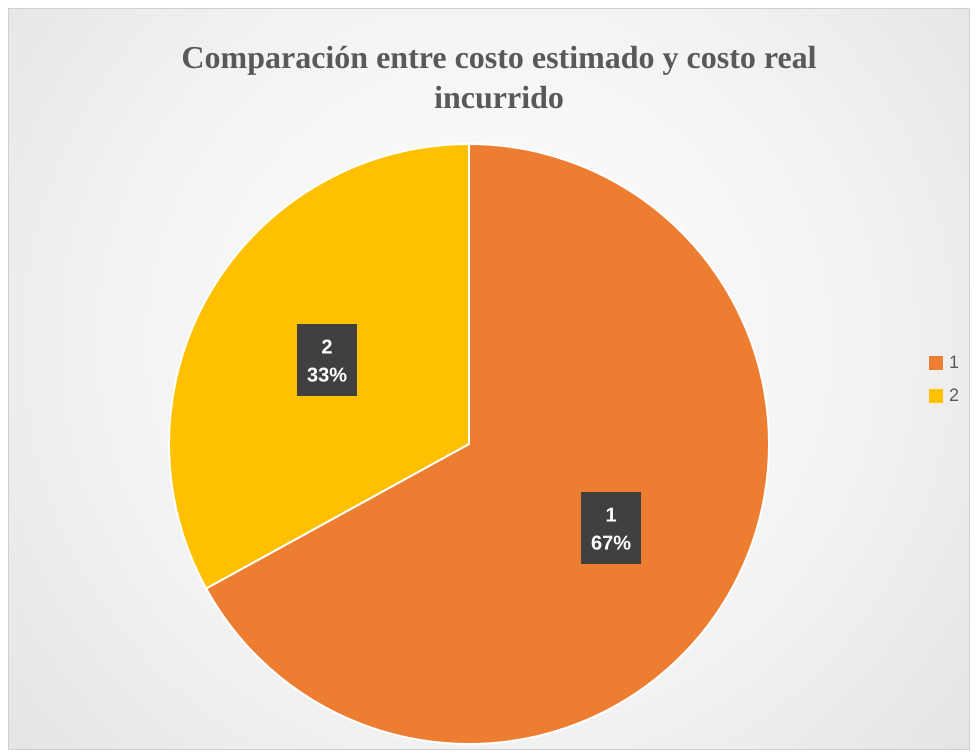 The width and height of the screenshot is (976, 755). Describe the element at coordinates (499, 77) in the screenshot. I see `chart-title: Comparación entre costo estimado y costo real incurrido` at that location.